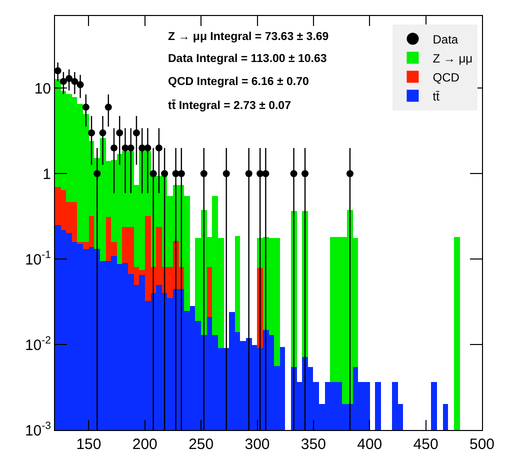 This screenshot has width=507, height=470. Describe the element at coordinates (42, 89) in the screenshot. I see `y-tick-label: 10` at that location.